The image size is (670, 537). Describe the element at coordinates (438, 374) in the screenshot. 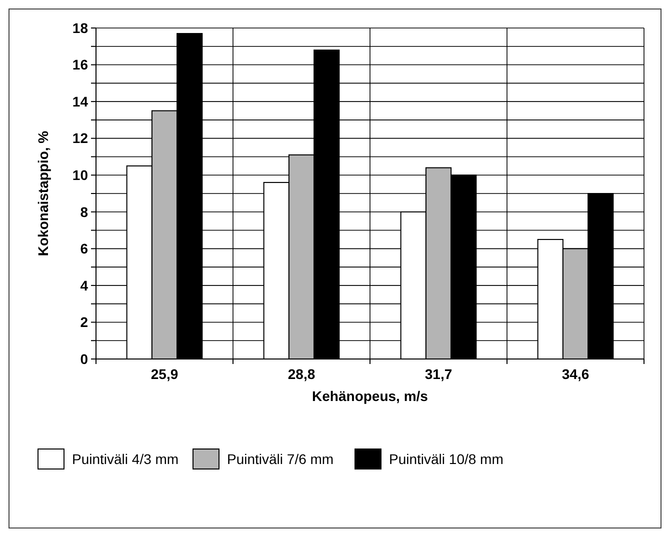

I see `x-tick-label: 31,7` at that location.